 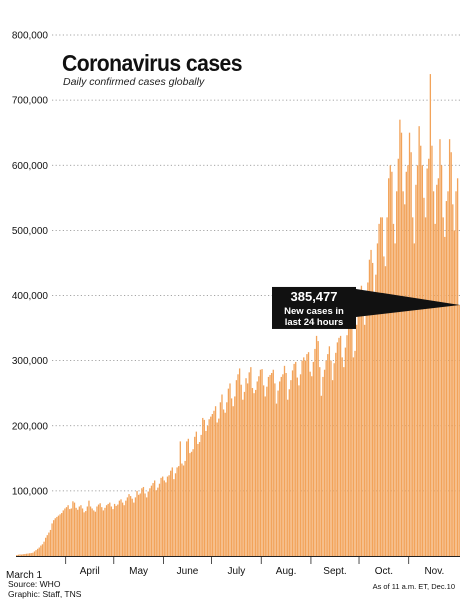 I want to click on chart-title: Coronavirus cases, so click(x=152, y=63).